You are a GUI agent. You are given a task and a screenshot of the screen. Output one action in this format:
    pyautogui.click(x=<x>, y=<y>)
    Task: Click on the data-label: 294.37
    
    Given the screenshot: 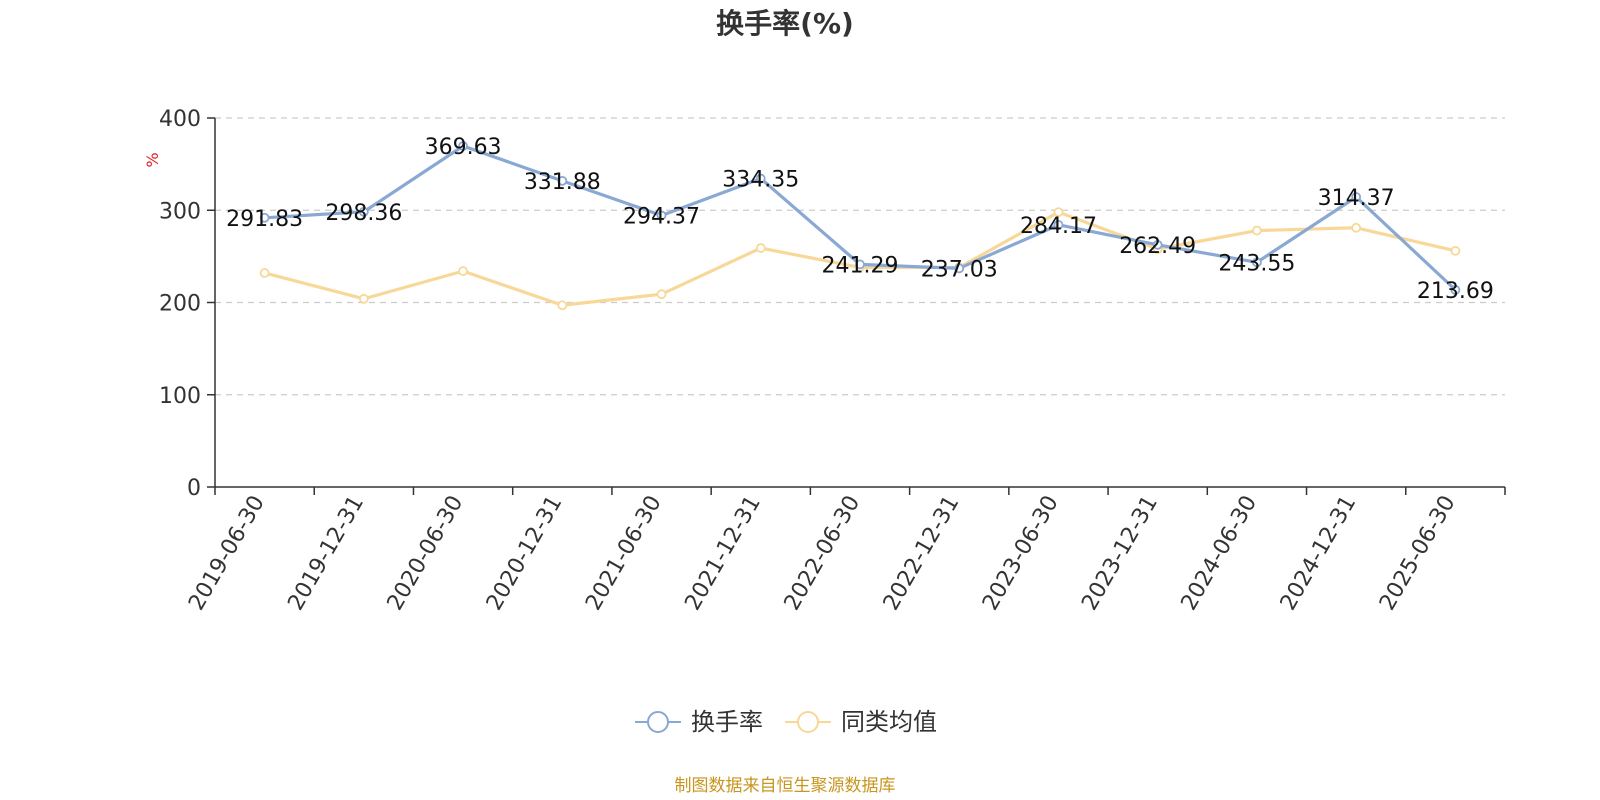 What is the action you would take?
    pyautogui.click(x=661, y=216)
    